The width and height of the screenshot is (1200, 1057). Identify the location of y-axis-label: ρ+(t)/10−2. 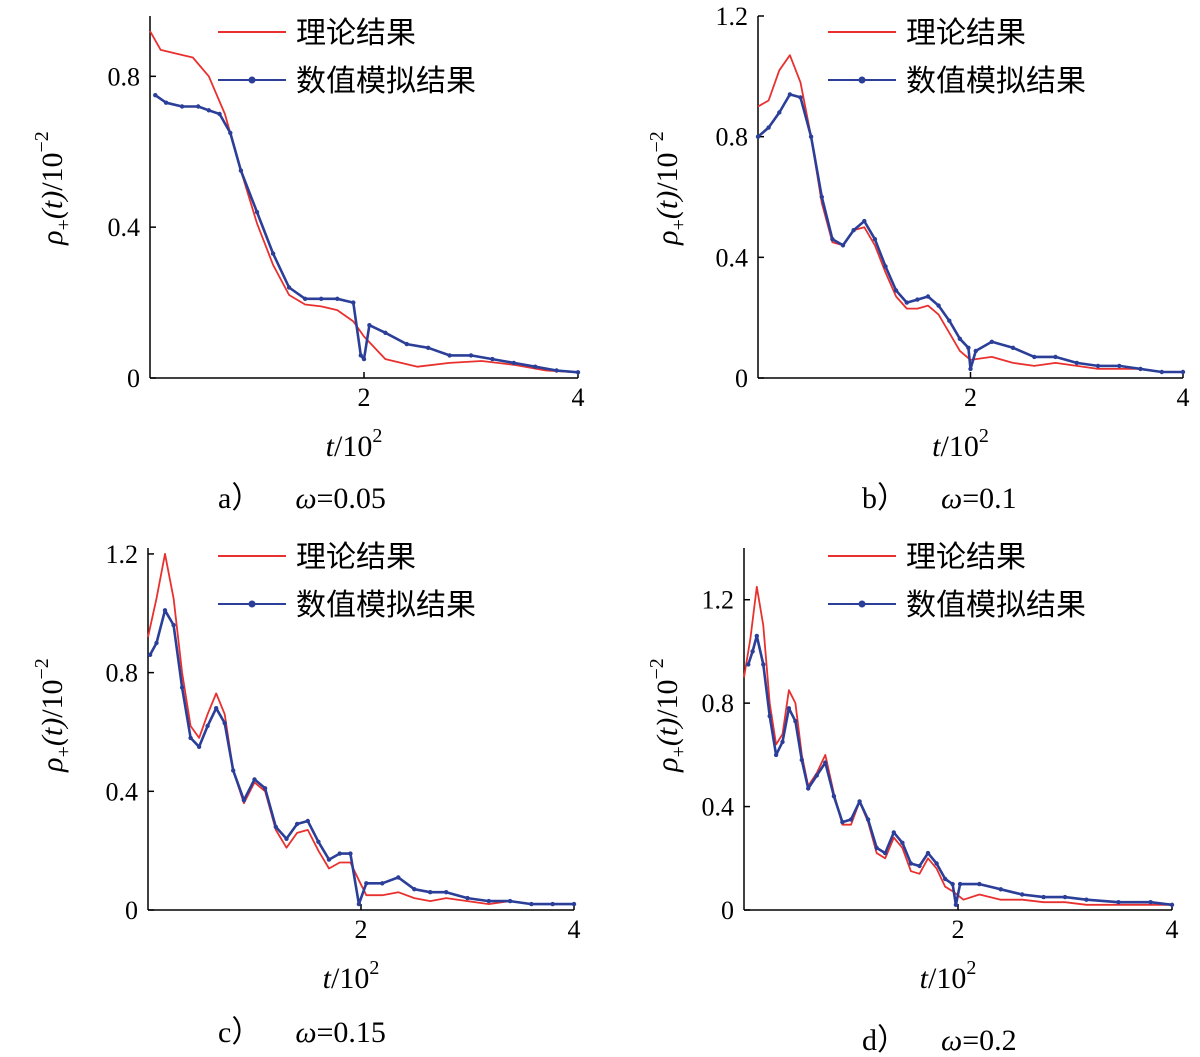
(53, 715).